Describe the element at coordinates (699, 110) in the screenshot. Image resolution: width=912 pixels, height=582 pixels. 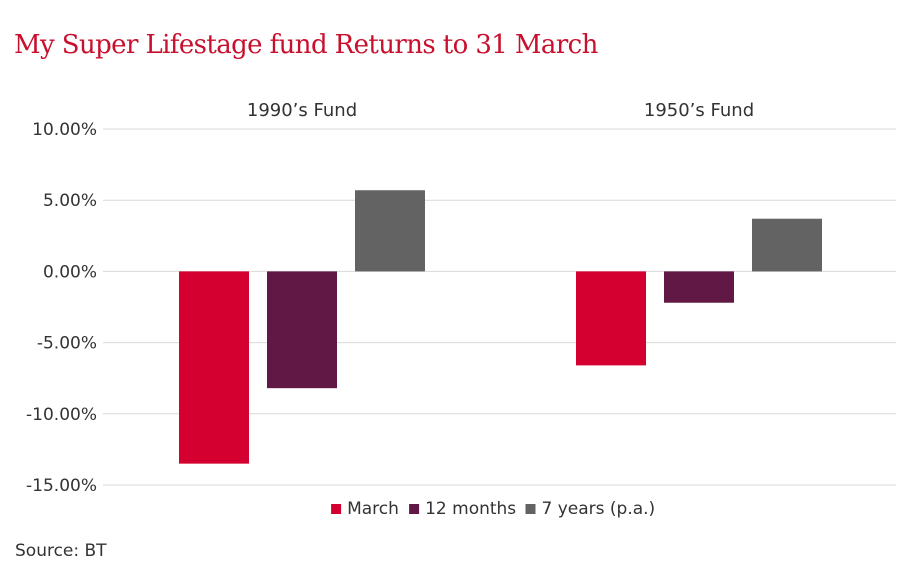
I see `category-label: 1950’s Fund` at that location.